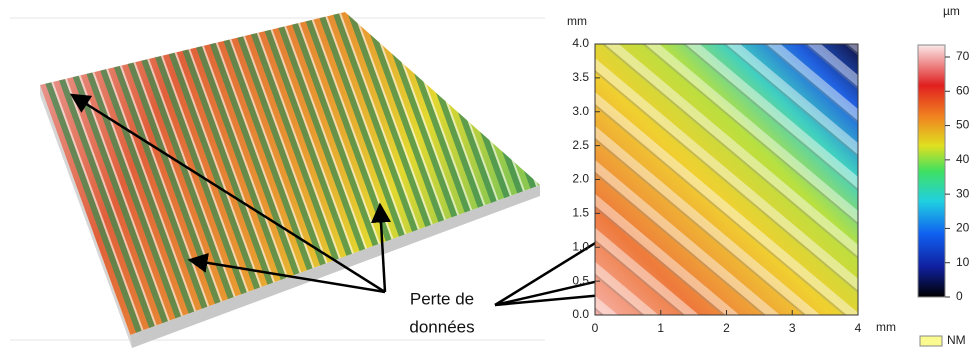 This screenshot has height=359, width=980. What do you see at coordinates (931, 171) in the screenshot?
I see `colorbar` at bounding box center [931, 171].